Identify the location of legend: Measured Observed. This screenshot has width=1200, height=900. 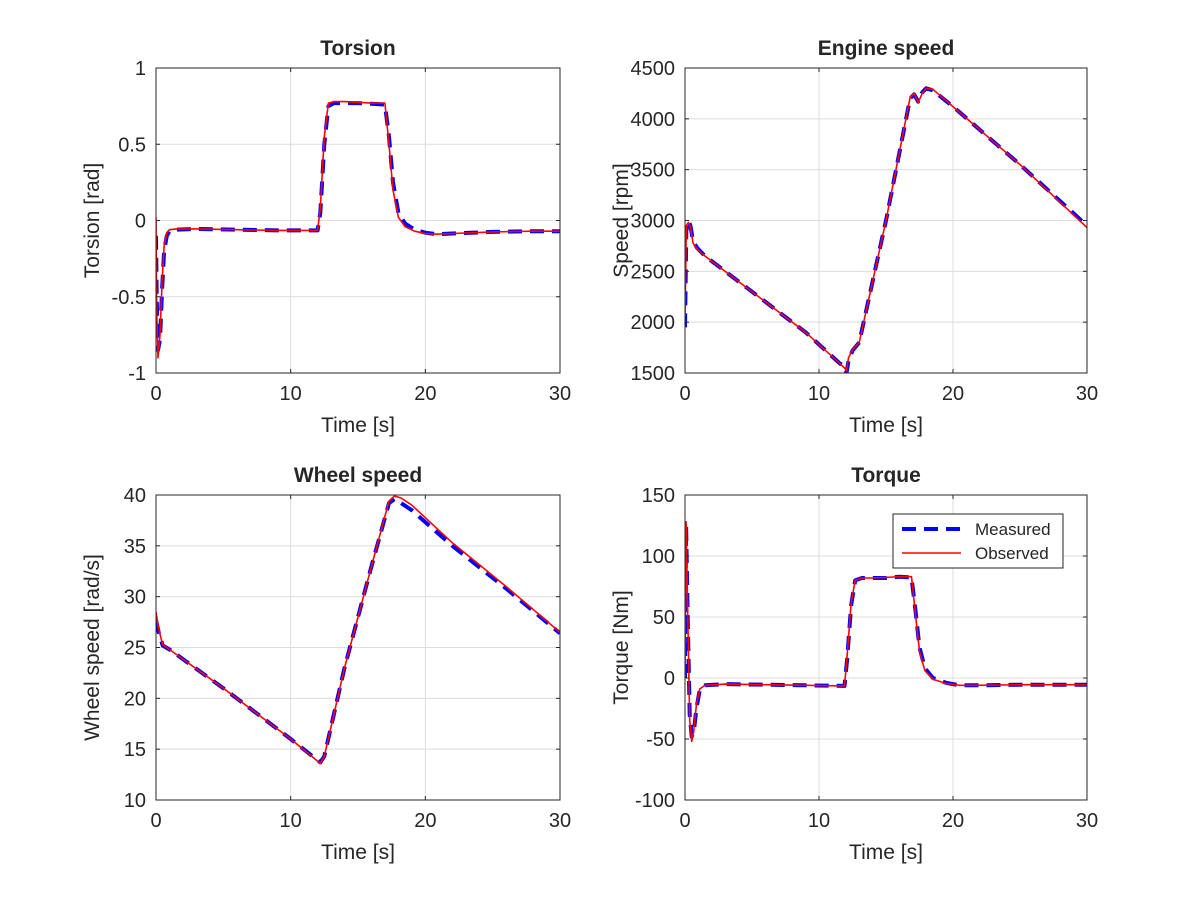
(978, 541).